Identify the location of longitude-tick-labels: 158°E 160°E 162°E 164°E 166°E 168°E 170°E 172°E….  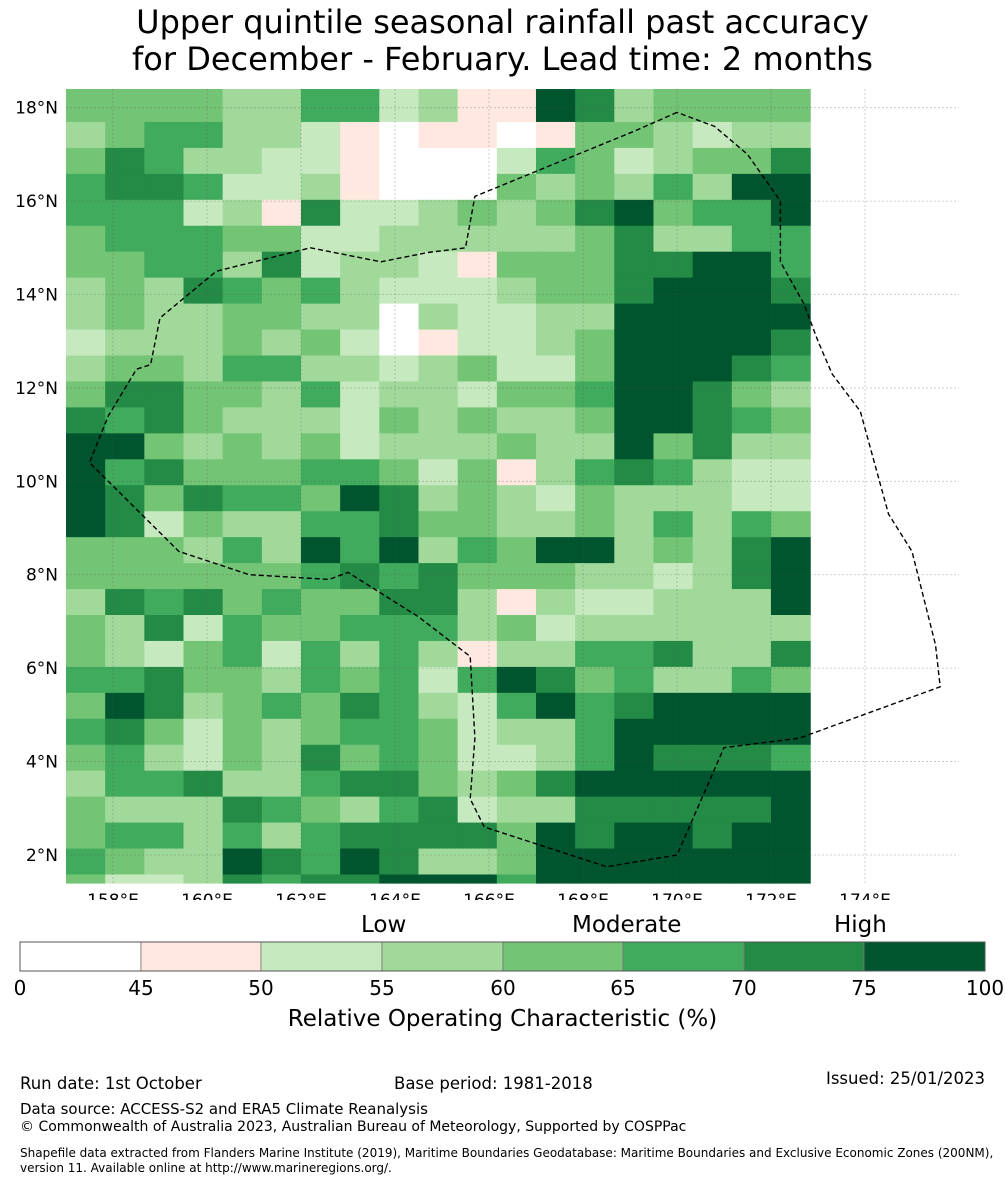
(489, 895).